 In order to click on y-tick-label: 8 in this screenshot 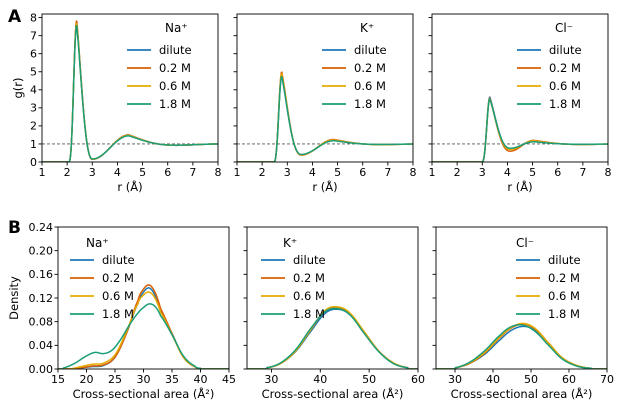, I will do `click(33, 17)`.